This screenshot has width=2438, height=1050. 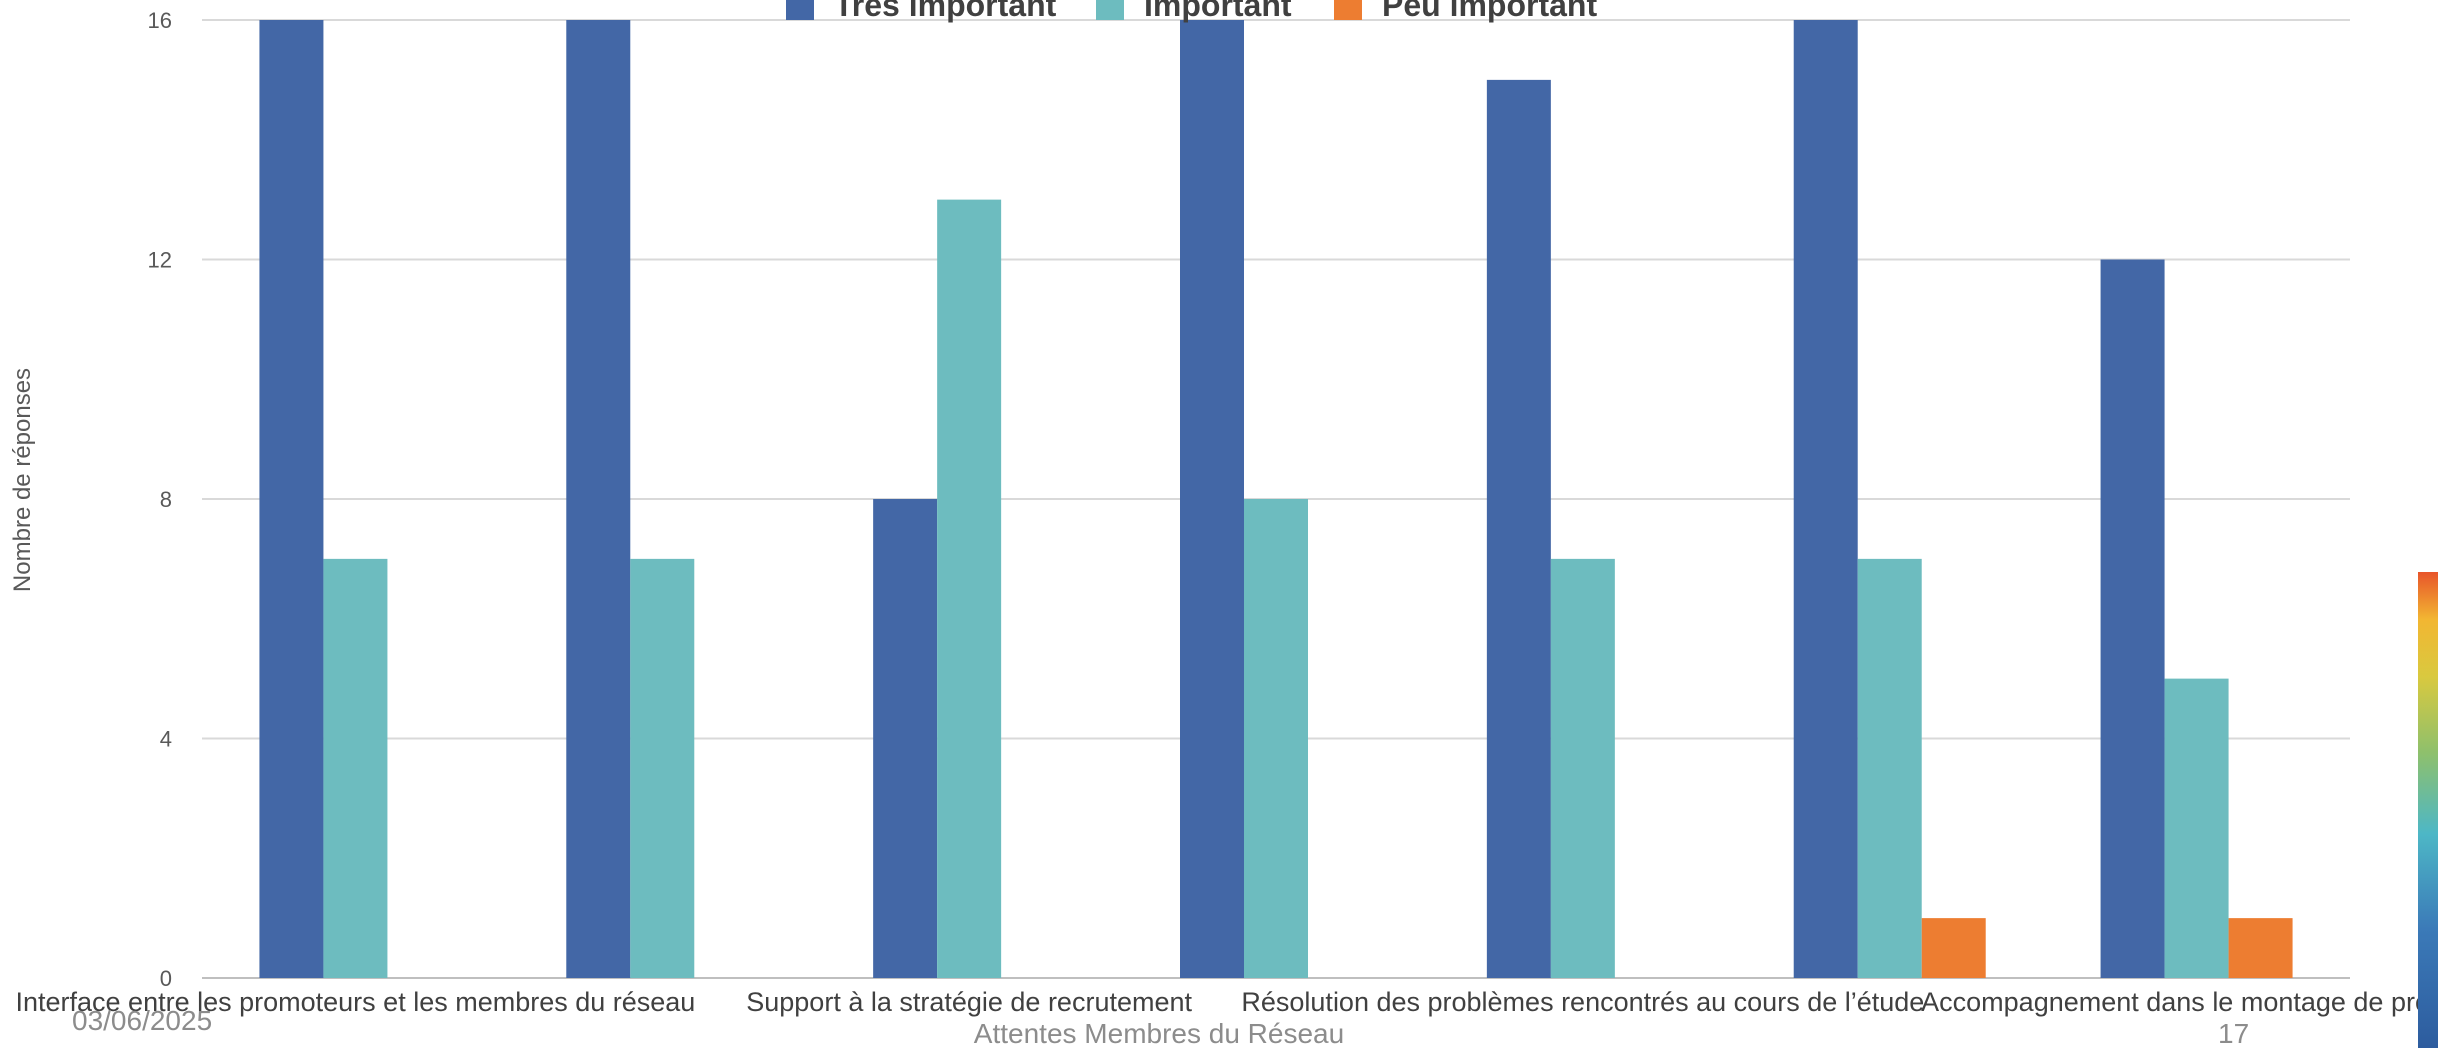 I want to click on y-tick-label: 12, so click(x=160, y=260).